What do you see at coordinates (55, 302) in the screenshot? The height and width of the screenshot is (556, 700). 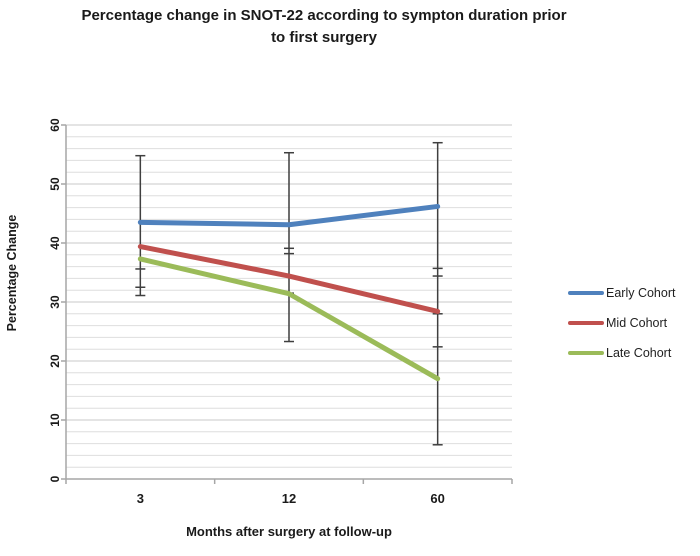 I see `y-tick-label: 30` at bounding box center [55, 302].